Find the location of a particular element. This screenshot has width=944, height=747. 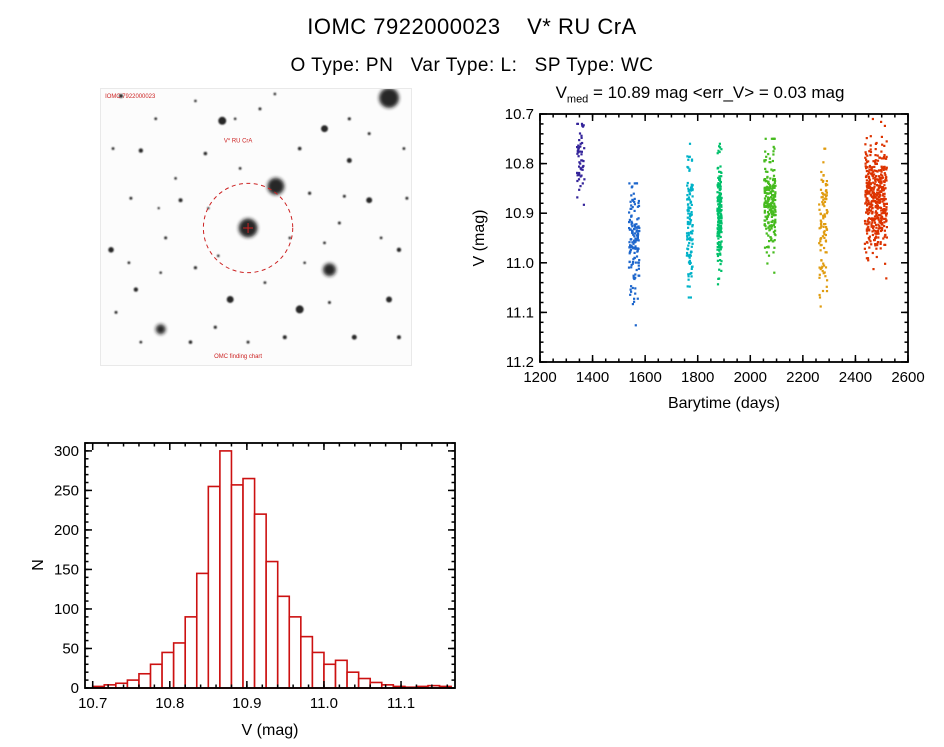

star-field is located at coordinates (258, 216).